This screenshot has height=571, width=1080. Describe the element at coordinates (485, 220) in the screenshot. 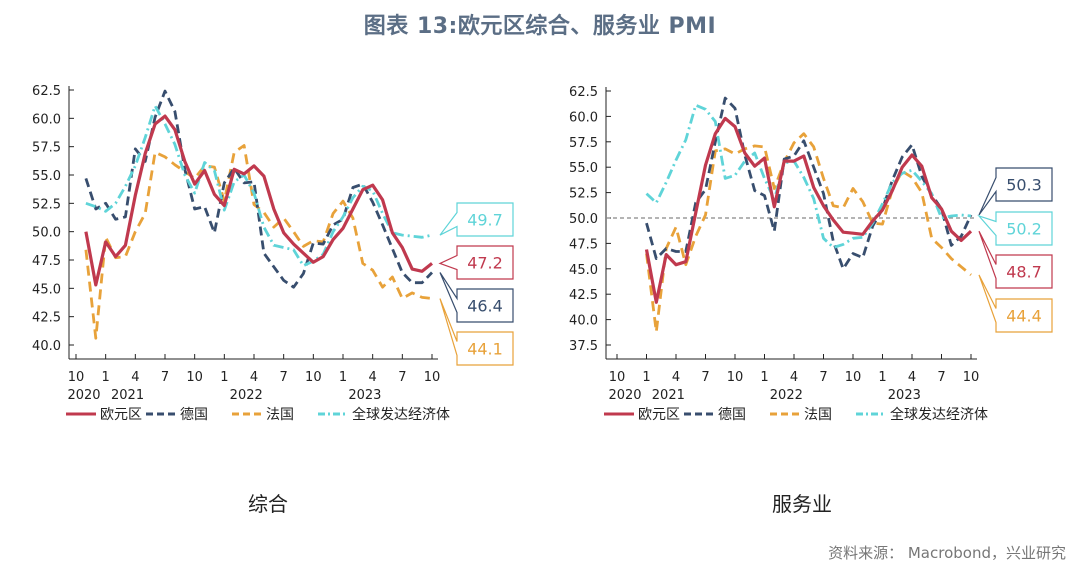

I see `callout-value-global: 49.7` at that location.